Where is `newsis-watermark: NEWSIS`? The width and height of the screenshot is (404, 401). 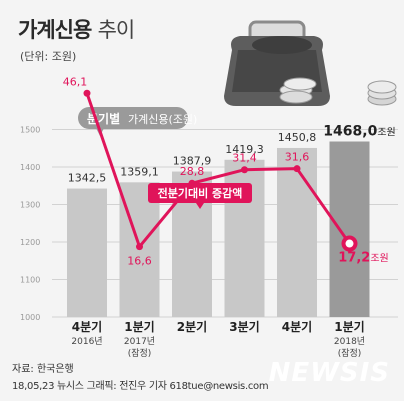
newsis-watermark: NEWSIS is located at coordinates (329, 373).